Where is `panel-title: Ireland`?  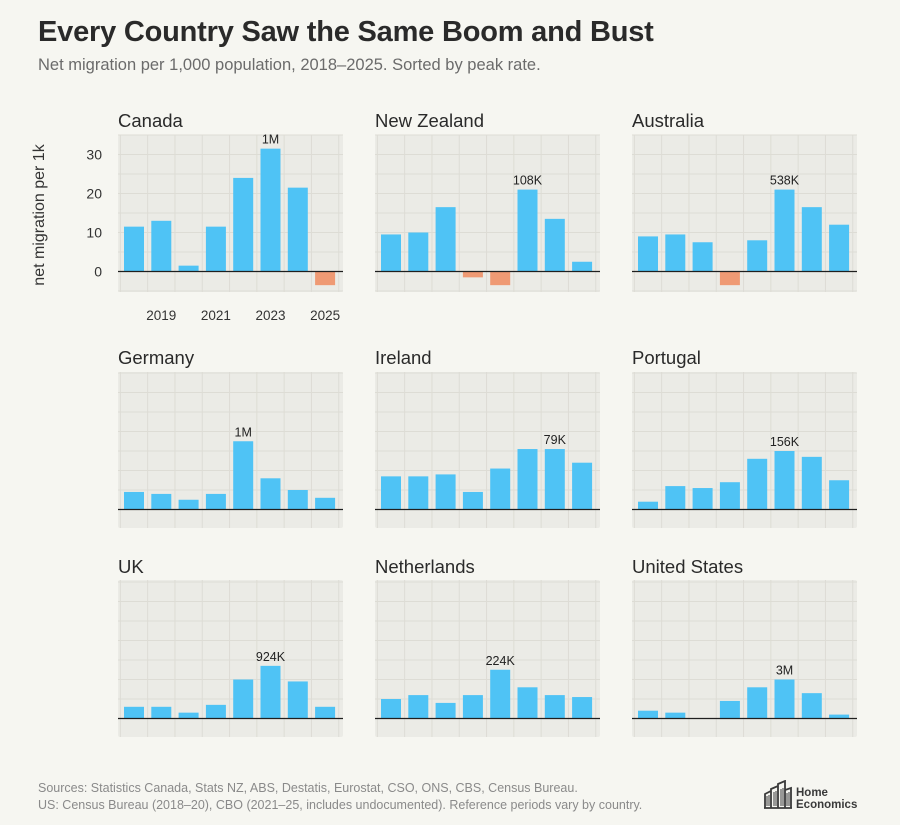
panel-title: Ireland is located at coordinates (403, 357).